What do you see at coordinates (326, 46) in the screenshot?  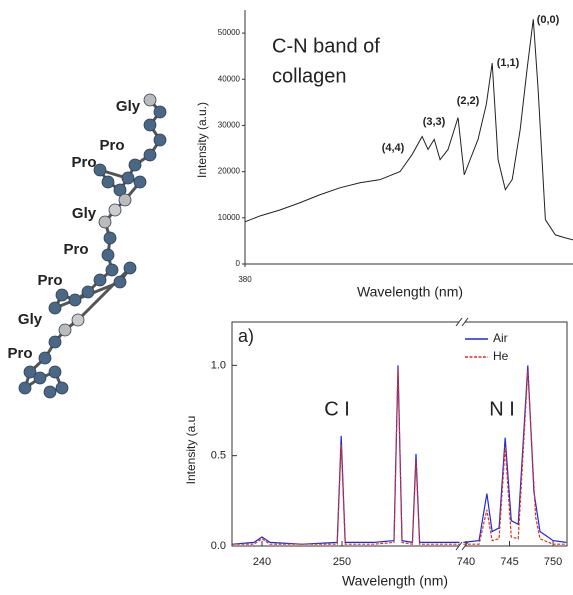 I see `annotation: C-N band of` at bounding box center [326, 46].